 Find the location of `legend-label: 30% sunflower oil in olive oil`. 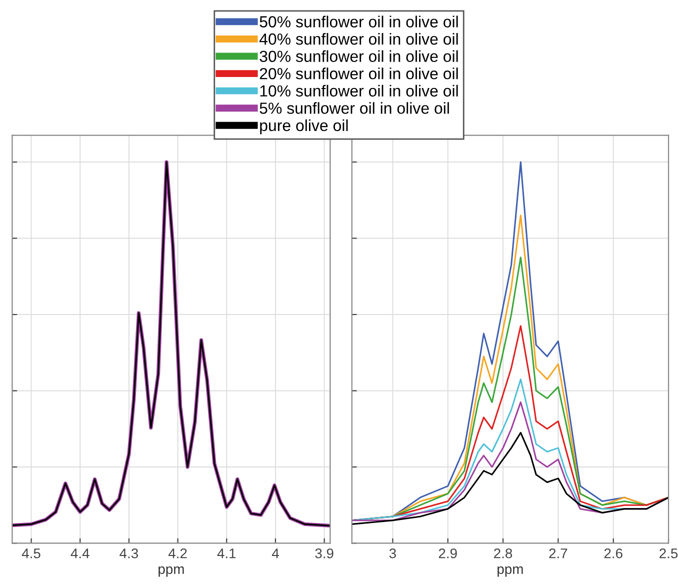

legend-label: 30% sunflower oil in olive oil is located at coordinates (359, 56).